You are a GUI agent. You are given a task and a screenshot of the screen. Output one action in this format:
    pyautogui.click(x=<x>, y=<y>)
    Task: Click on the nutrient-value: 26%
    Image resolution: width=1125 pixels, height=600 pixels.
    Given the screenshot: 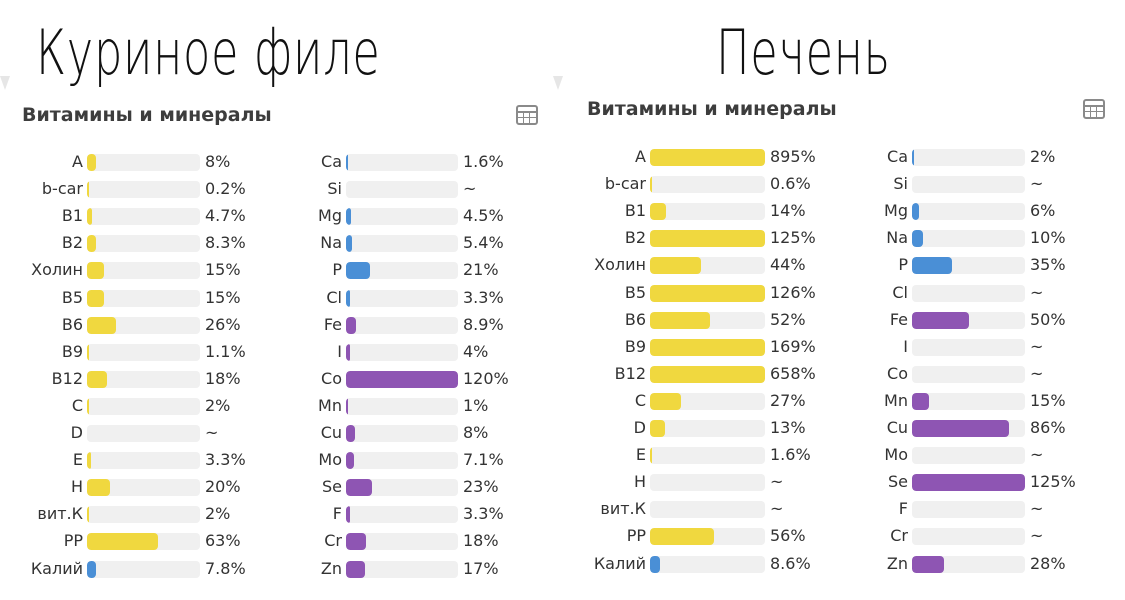 What is the action you would take?
    pyautogui.click(x=223, y=324)
    